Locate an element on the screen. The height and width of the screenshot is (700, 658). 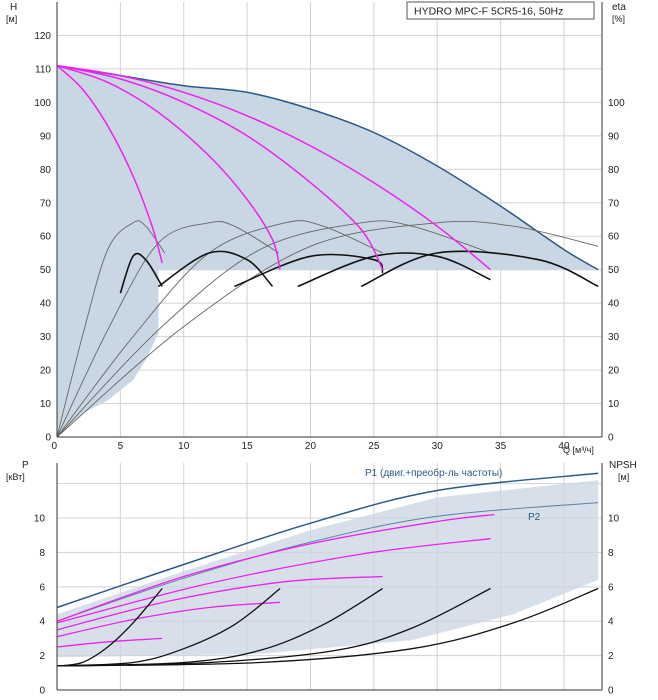
p2-curve is located at coordinates (327, 562).